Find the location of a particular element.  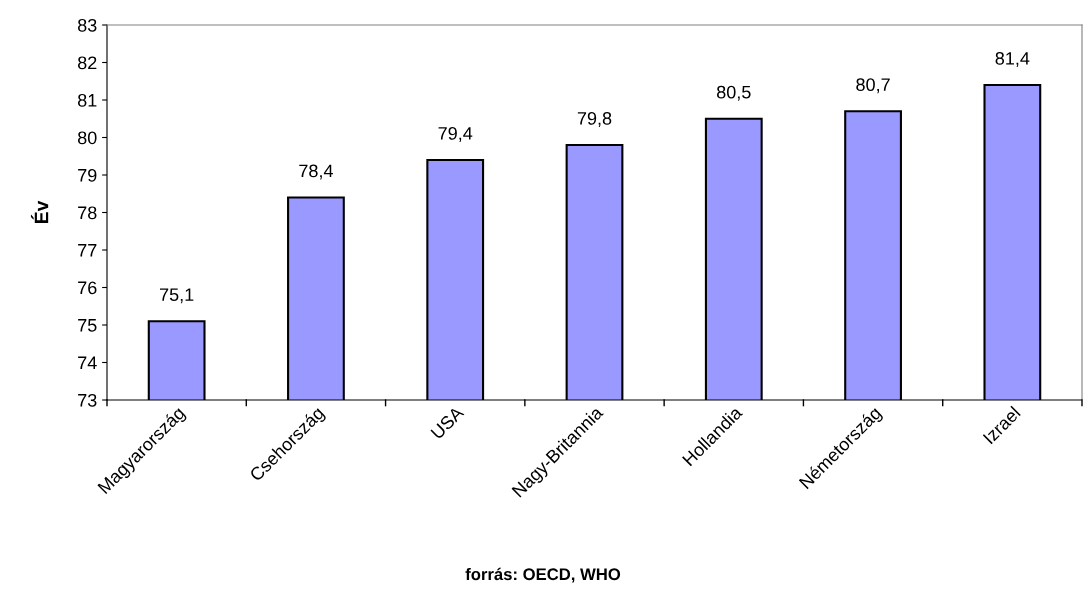

y-tick-label: 82 is located at coordinates (87, 63).